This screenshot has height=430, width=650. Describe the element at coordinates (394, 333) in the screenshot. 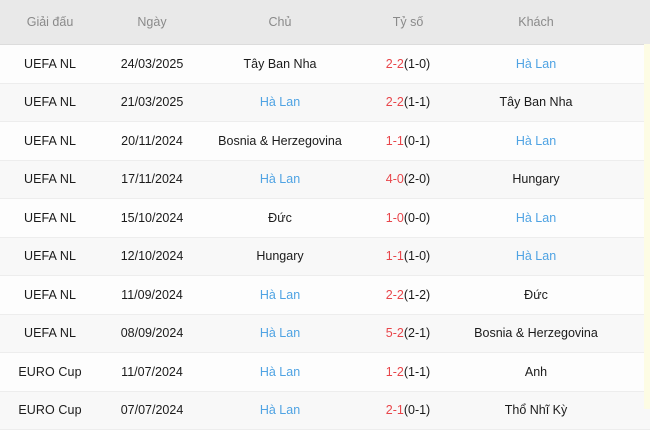

I see `score-fulltime: 5-2` at that location.